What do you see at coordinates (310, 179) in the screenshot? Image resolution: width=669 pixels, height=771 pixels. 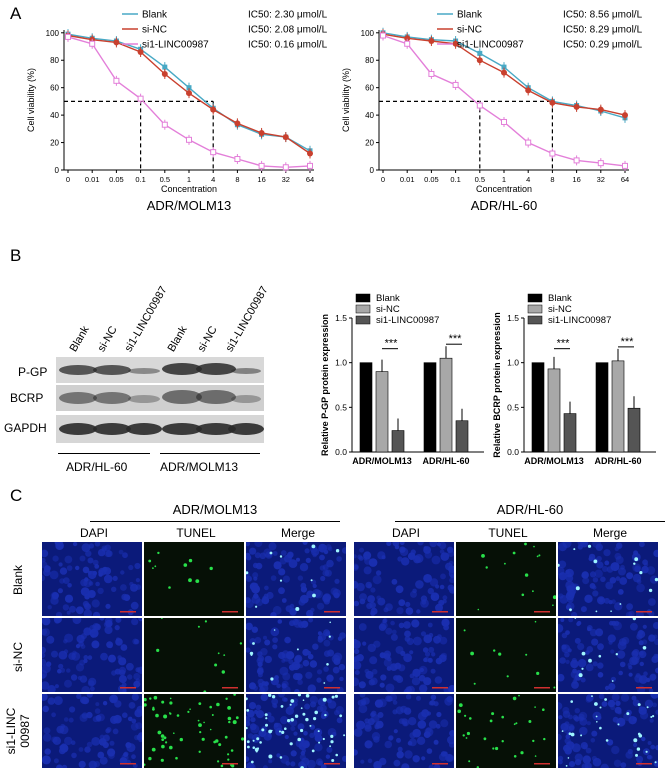 I see `x-tick-label: 64` at bounding box center [310, 179].